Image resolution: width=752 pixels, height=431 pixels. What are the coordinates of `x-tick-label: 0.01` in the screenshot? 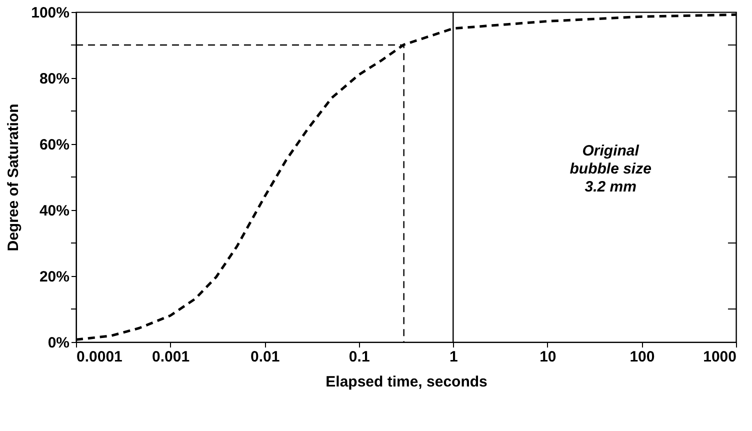 It's located at (265, 357).